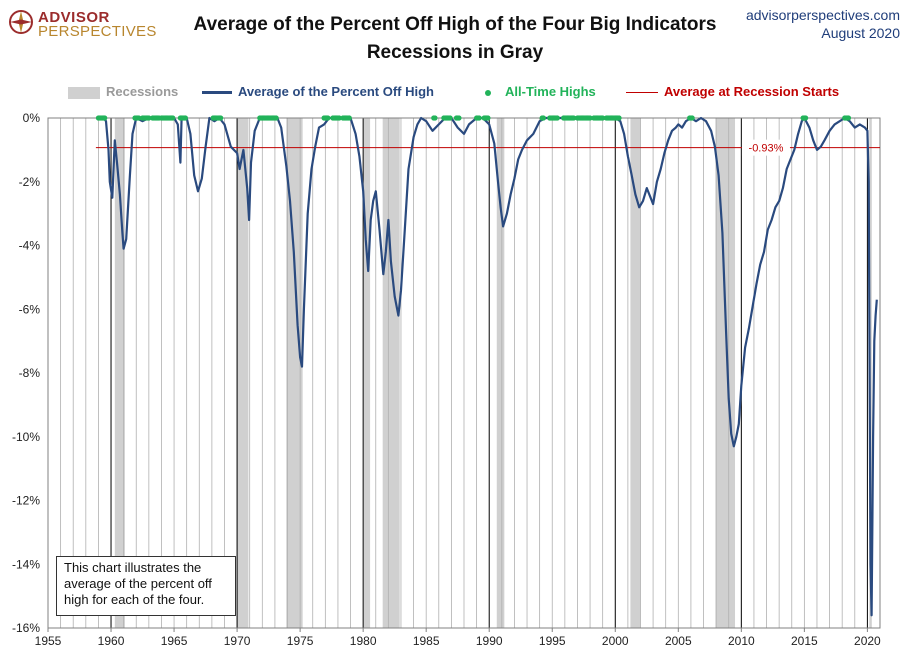 The width and height of the screenshot is (910, 661). Describe the element at coordinates (823, 24) in the screenshot. I see `source-block: advisorperspectives.com August 2020` at that location.